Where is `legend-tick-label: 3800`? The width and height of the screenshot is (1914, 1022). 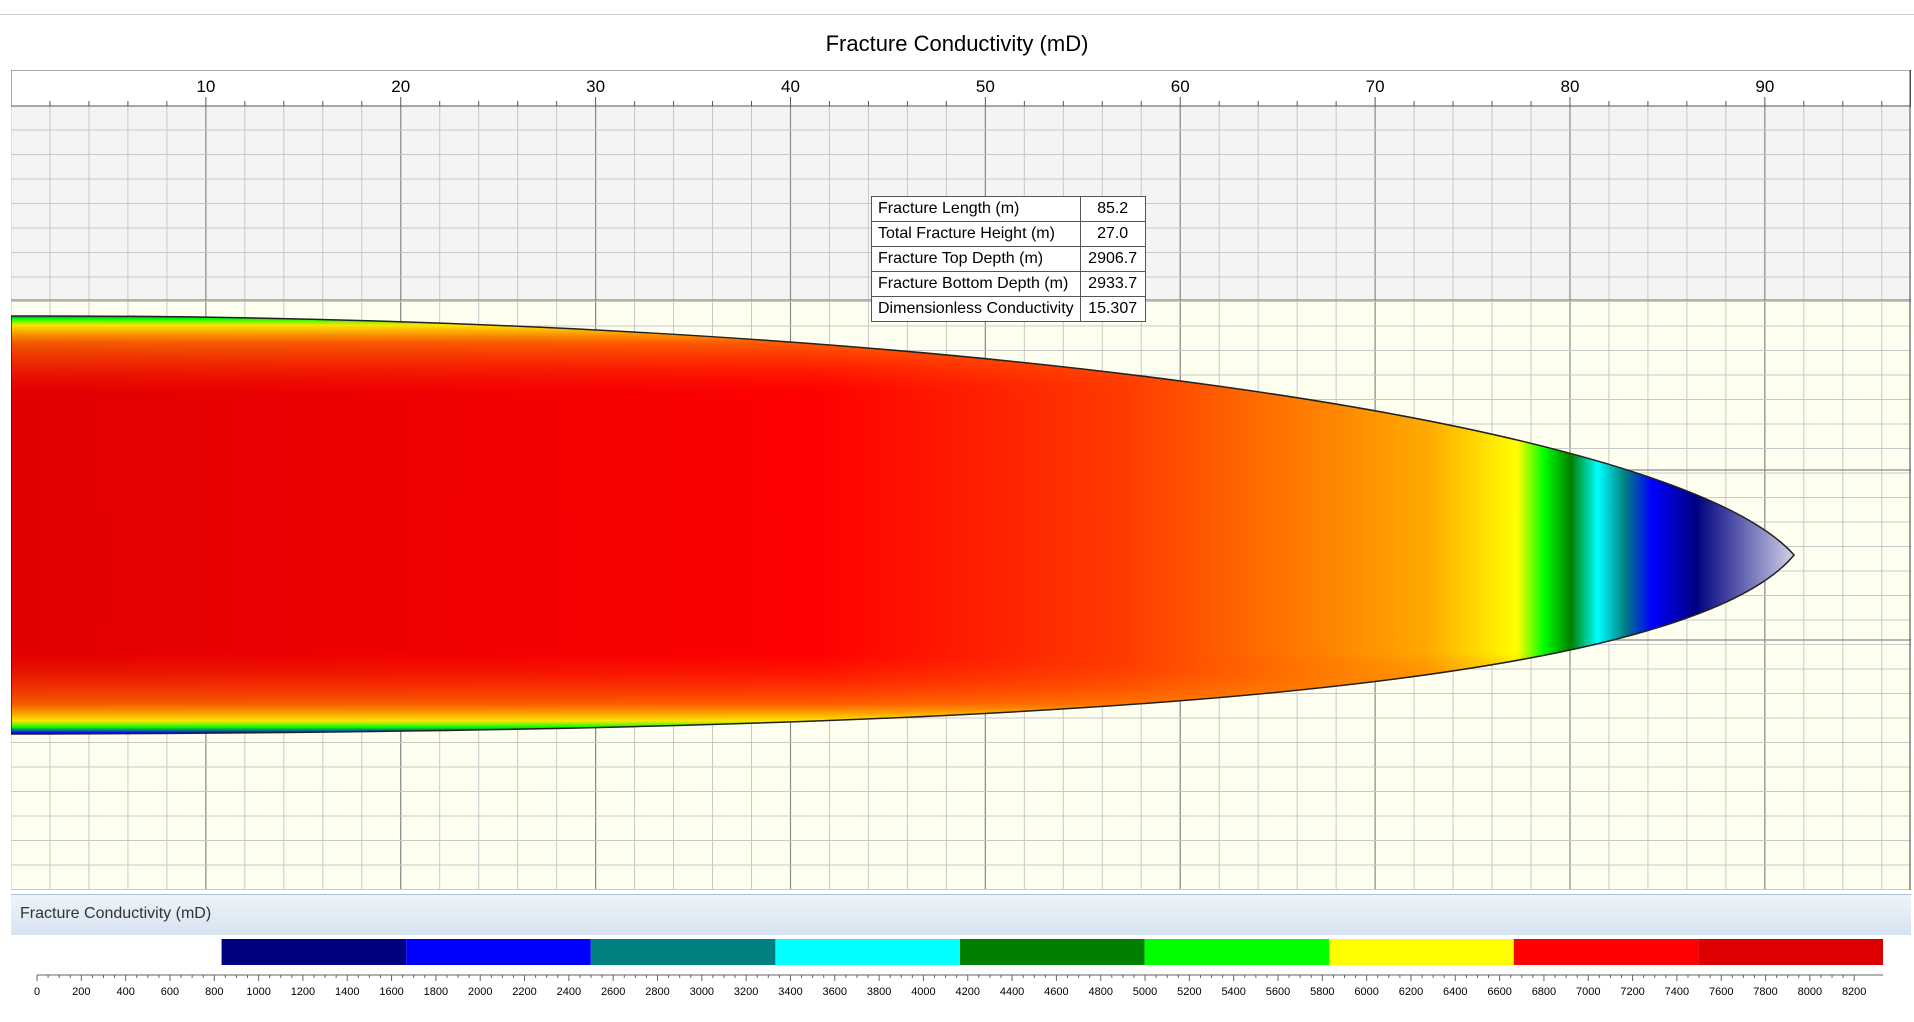 legend-tick-label: 3800 is located at coordinates (879, 992).